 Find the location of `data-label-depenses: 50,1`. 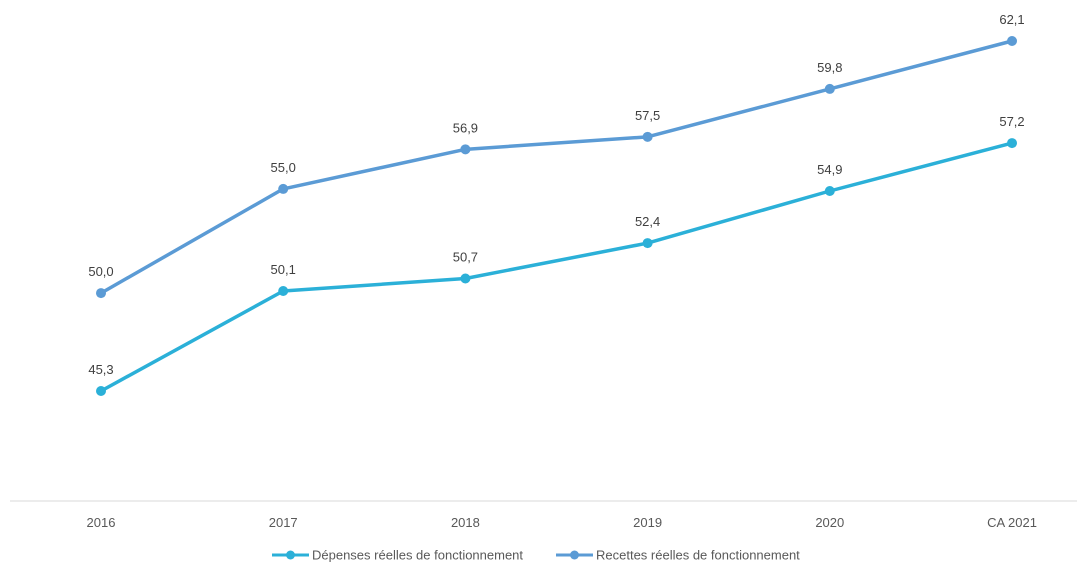

data-label-depenses: 50,1 is located at coordinates (283, 269).